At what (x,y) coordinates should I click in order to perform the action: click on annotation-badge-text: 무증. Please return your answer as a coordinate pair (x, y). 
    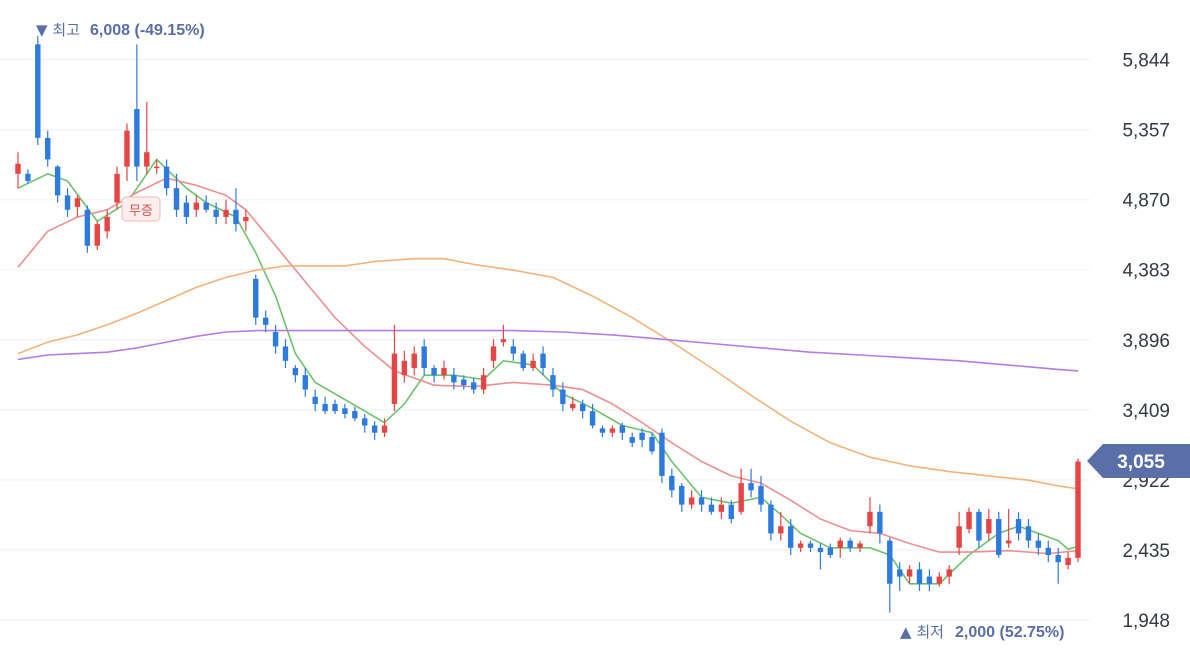
    Looking at the image, I should click on (141, 211).